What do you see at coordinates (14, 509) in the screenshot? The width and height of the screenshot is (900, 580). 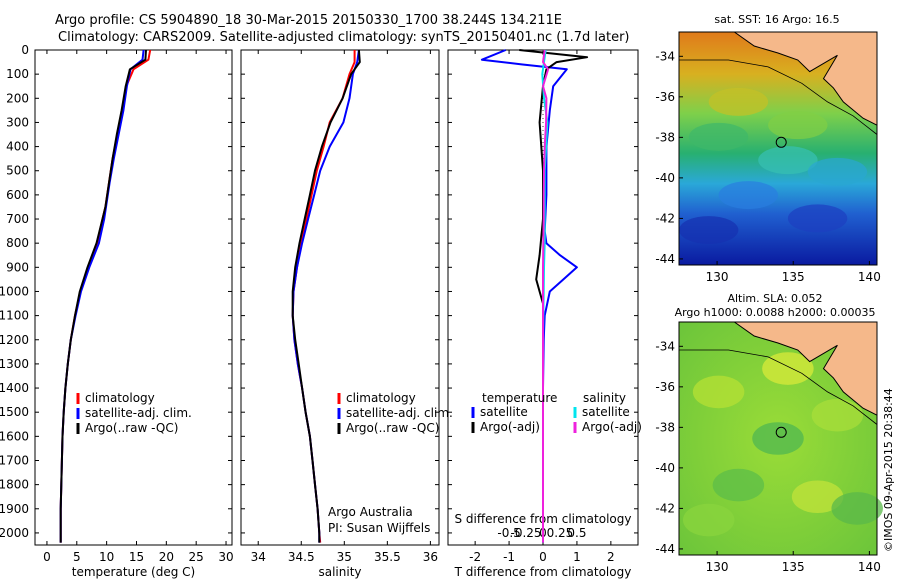 I see `depth-tick-label: 1900` at bounding box center [14, 509].